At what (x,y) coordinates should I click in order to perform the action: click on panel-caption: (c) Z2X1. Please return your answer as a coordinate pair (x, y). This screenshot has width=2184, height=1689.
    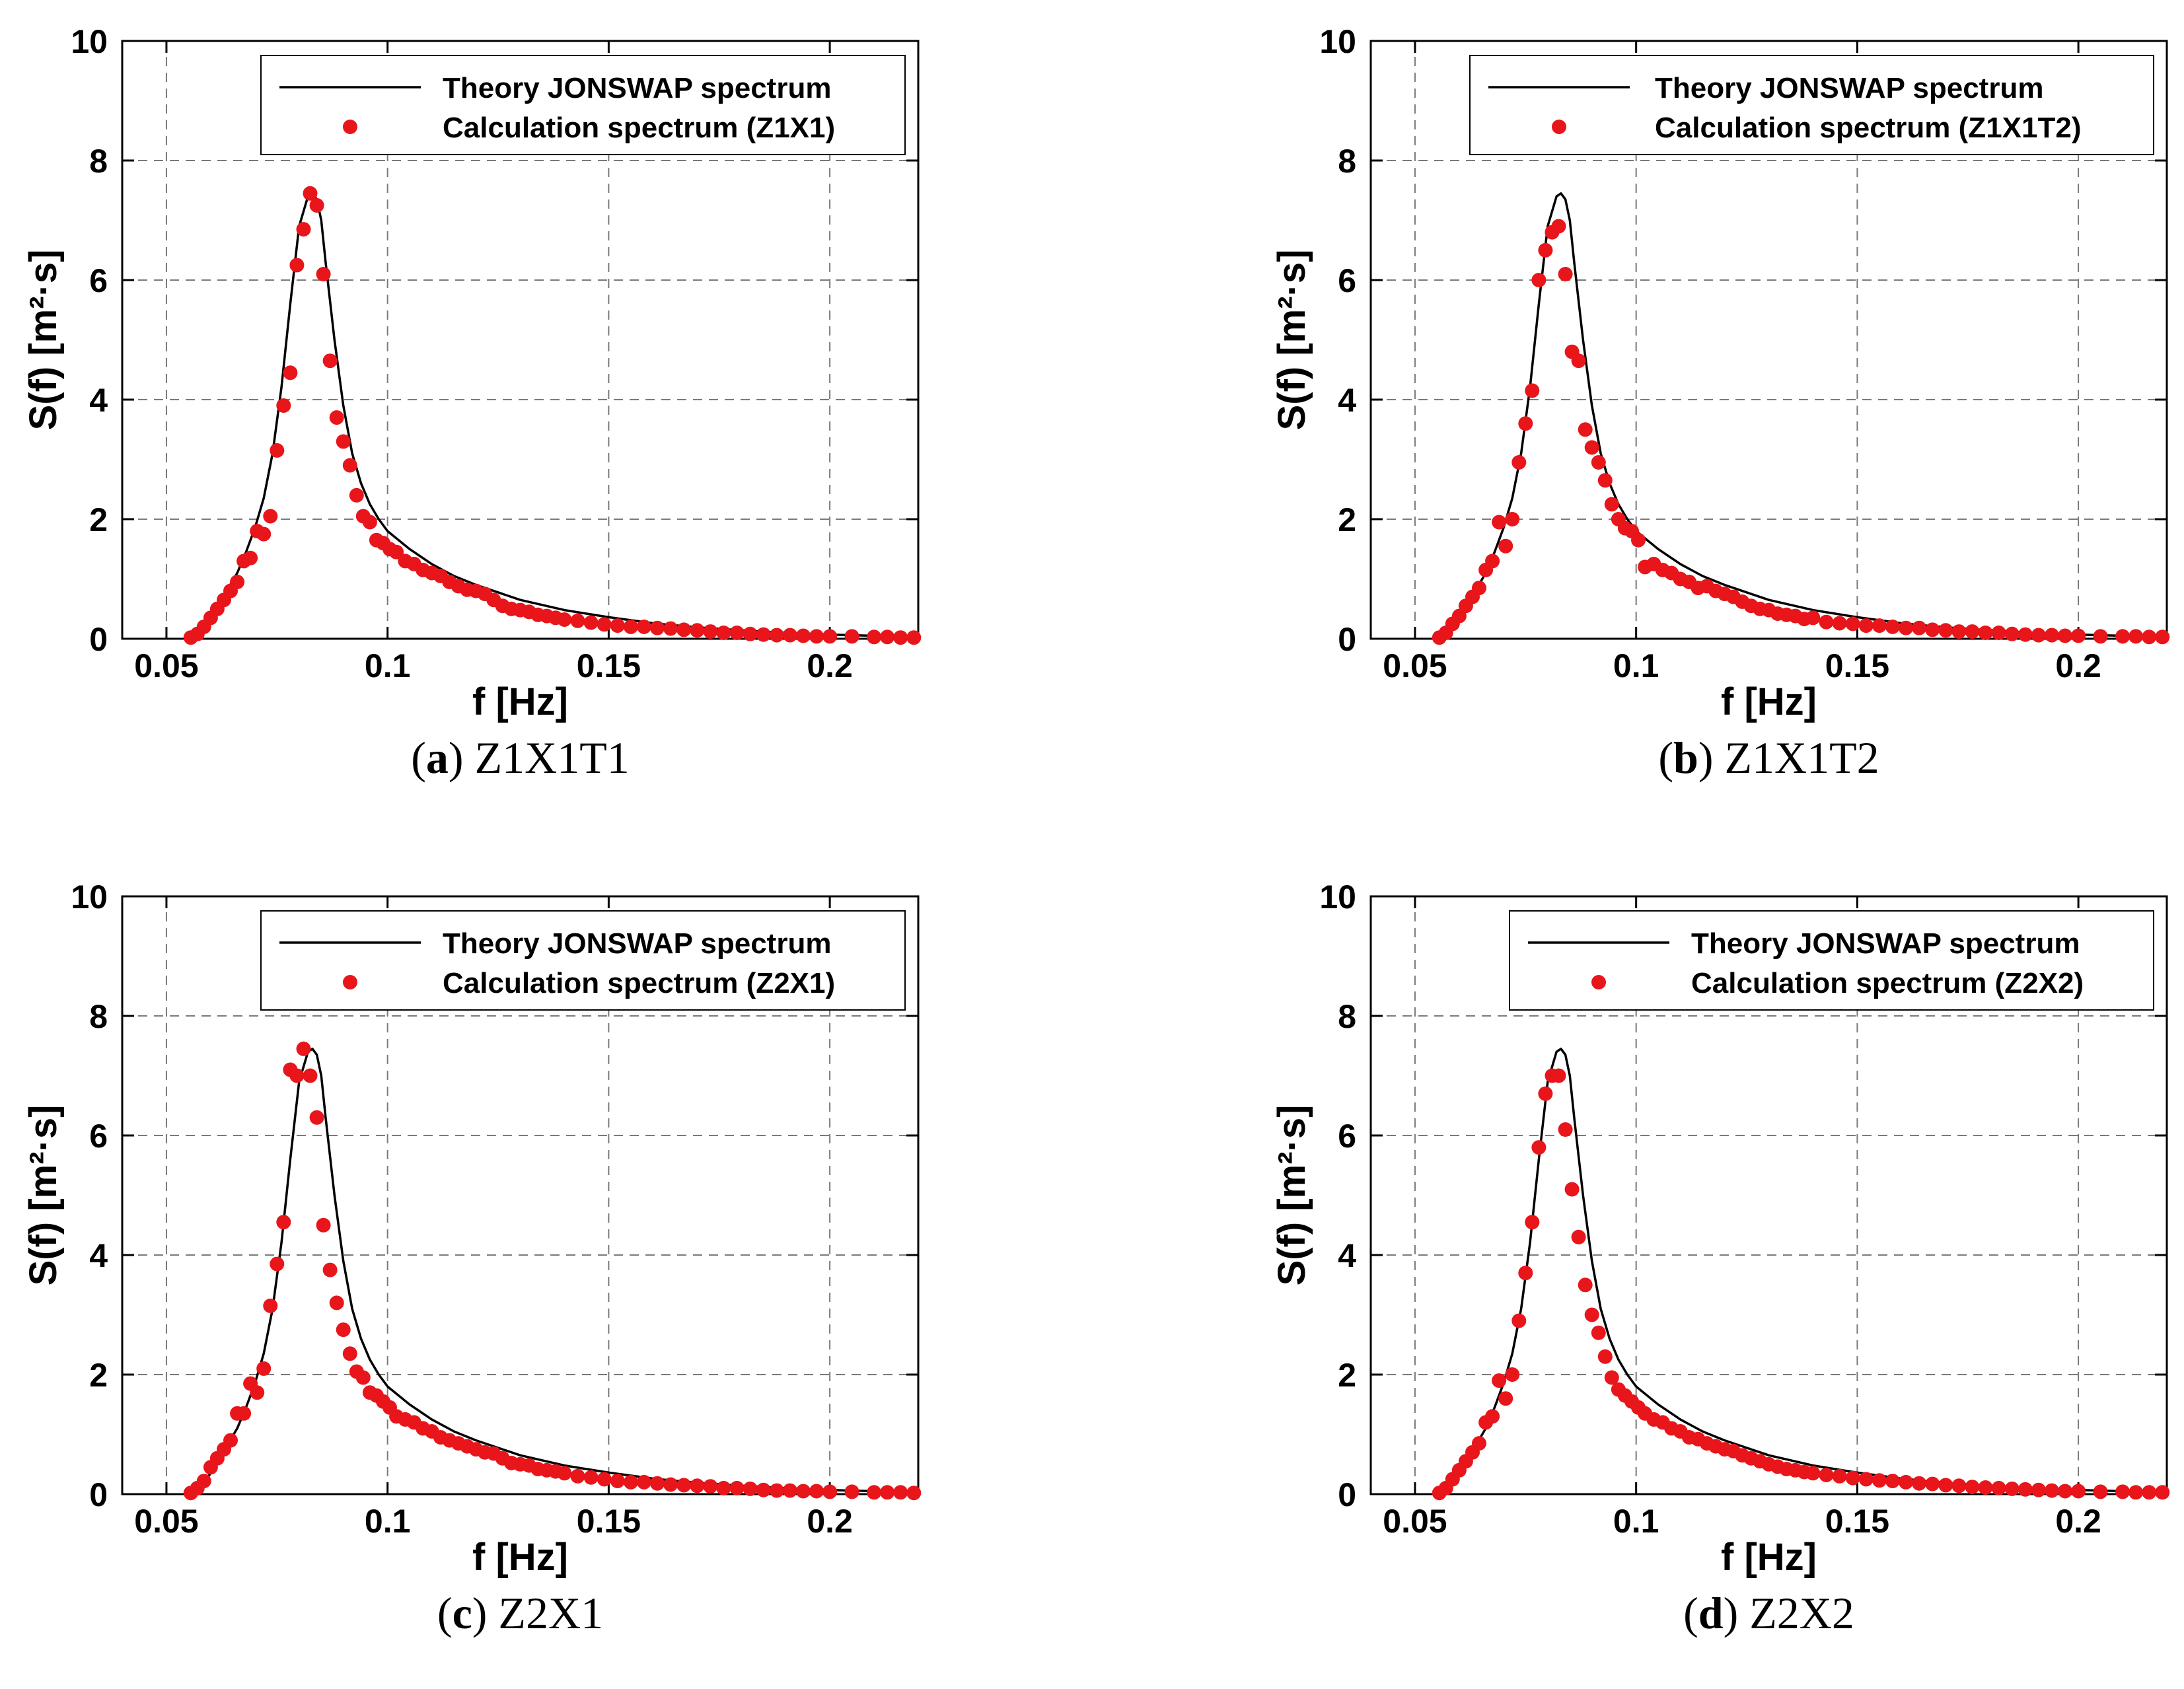
    Looking at the image, I should click on (520, 1613).